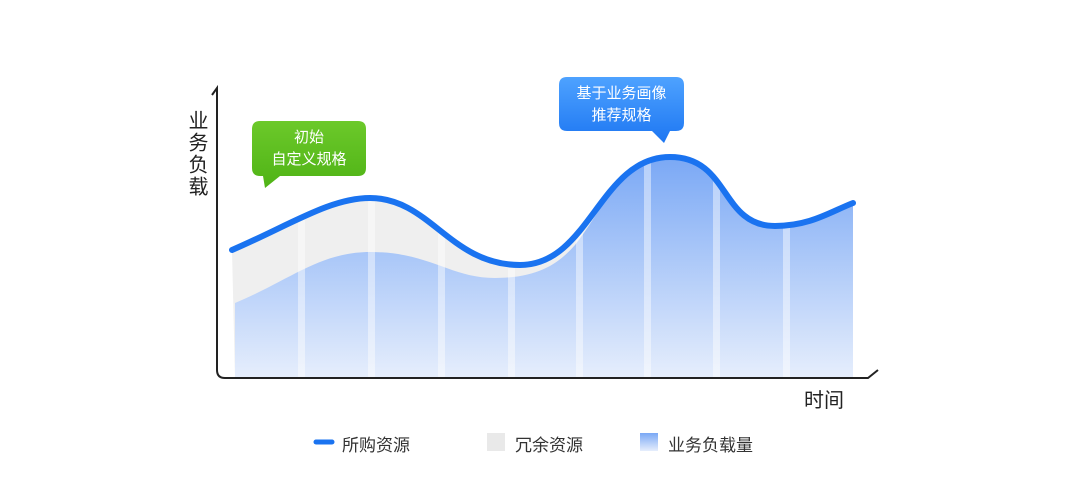 The width and height of the screenshot is (1080, 502). What do you see at coordinates (549, 446) in the screenshot?
I see `legend-label: 冗余资源` at bounding box center [549, 446].